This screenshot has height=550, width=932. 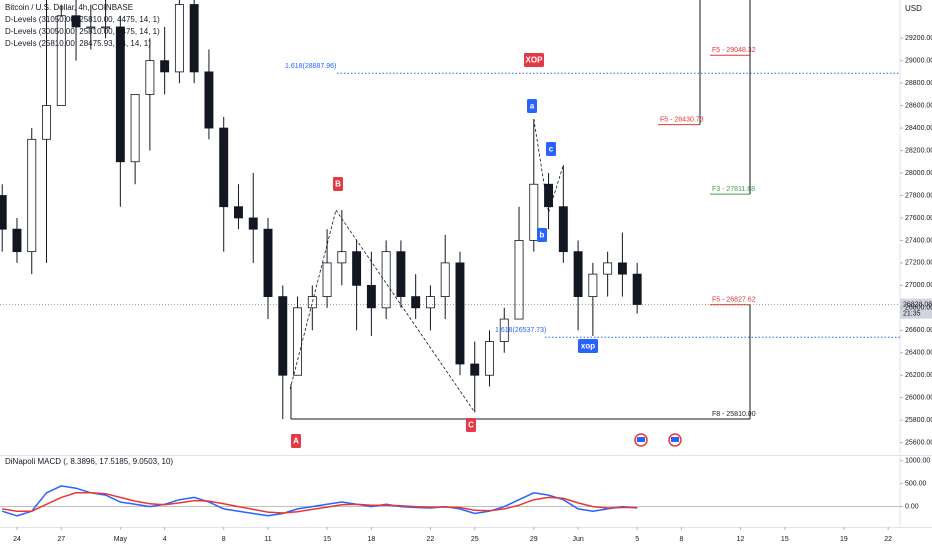 What do you see at coordinates (918, 173) in the screenshot?
I see `y-tick-label: 28000.00` at bounding box center [918, 173].